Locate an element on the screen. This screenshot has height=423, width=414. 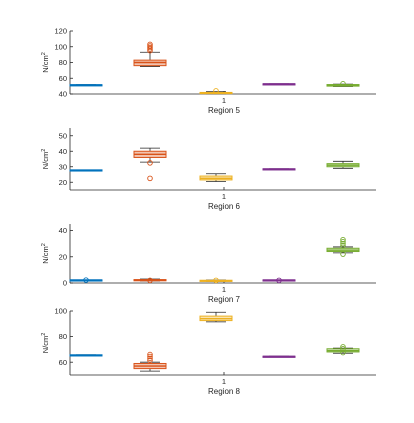
region-label: Region 5 is located at coordinates (224, 110).